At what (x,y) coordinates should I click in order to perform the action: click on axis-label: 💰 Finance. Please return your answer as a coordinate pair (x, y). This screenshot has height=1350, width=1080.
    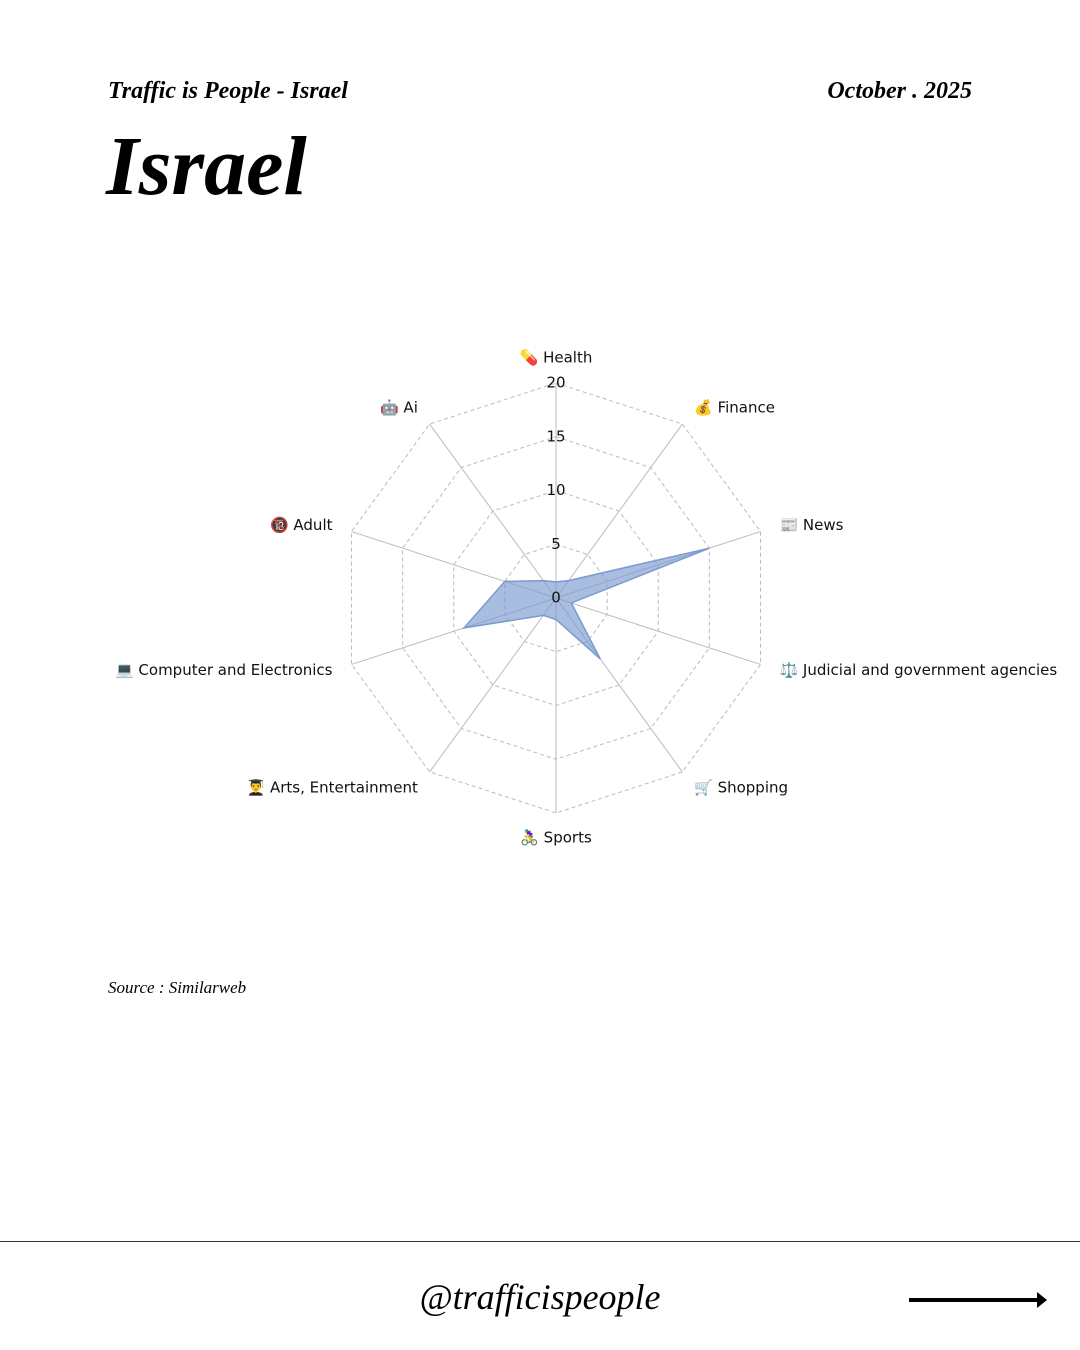
    Looking at the image, I should click on (734, 407).